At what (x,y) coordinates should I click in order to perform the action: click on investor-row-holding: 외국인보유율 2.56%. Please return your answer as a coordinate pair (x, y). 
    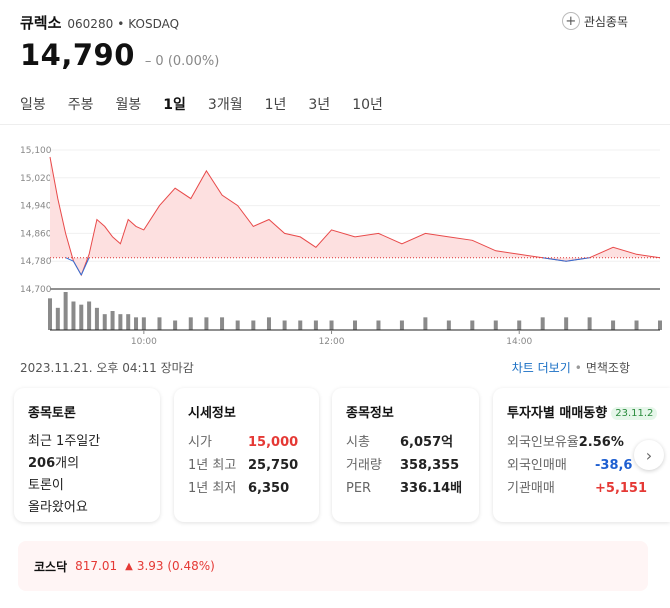
    Looking at the image, I should click on (581, 442).